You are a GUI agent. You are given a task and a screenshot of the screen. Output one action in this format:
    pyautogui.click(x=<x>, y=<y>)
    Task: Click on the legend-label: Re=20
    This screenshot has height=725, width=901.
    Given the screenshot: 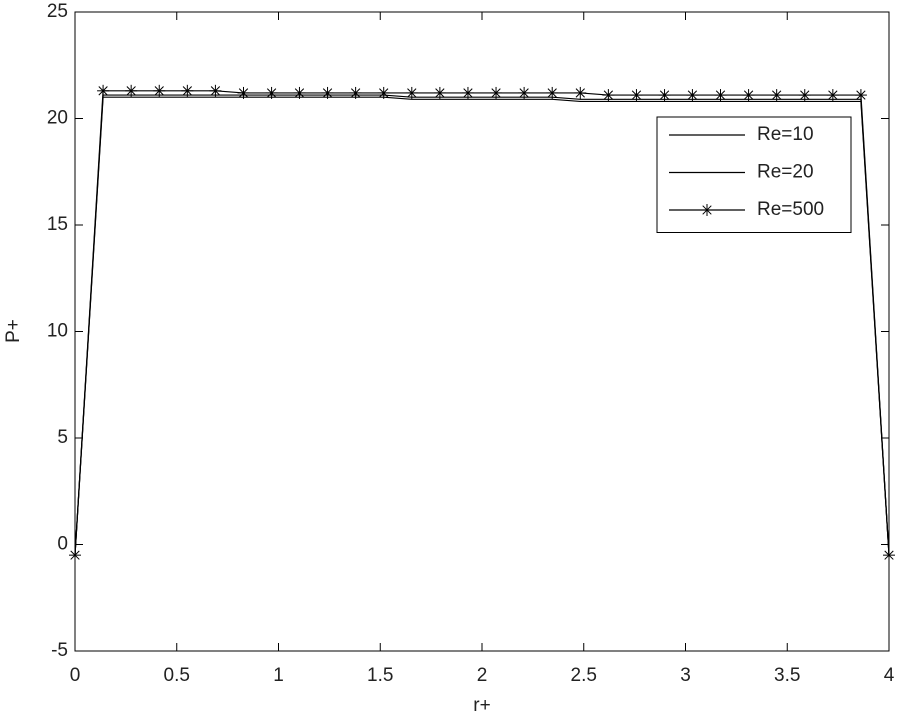 What is the action you would take?
    pyautogui.click(x=785, y=172)
    